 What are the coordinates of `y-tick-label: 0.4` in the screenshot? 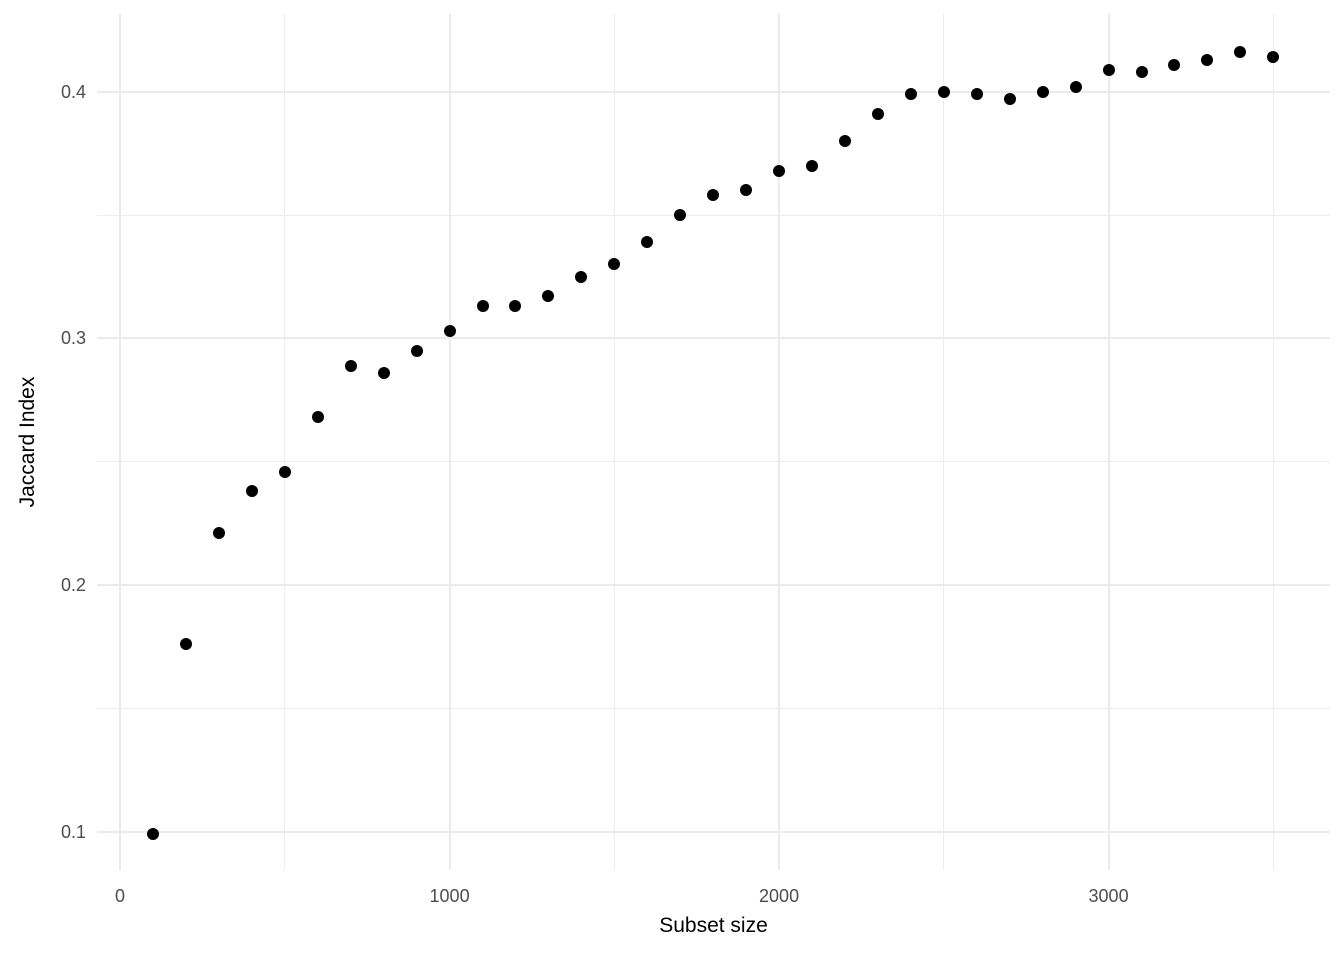 It's located at (73, 91).